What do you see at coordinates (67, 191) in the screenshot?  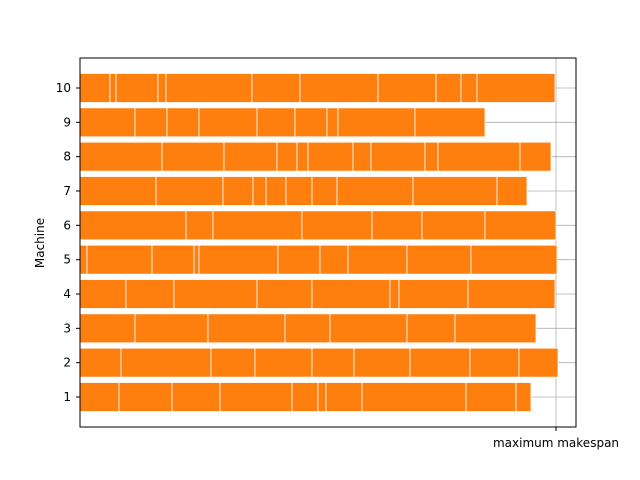 I see `y-tick-label: 7` at bounding box center [67, 191].